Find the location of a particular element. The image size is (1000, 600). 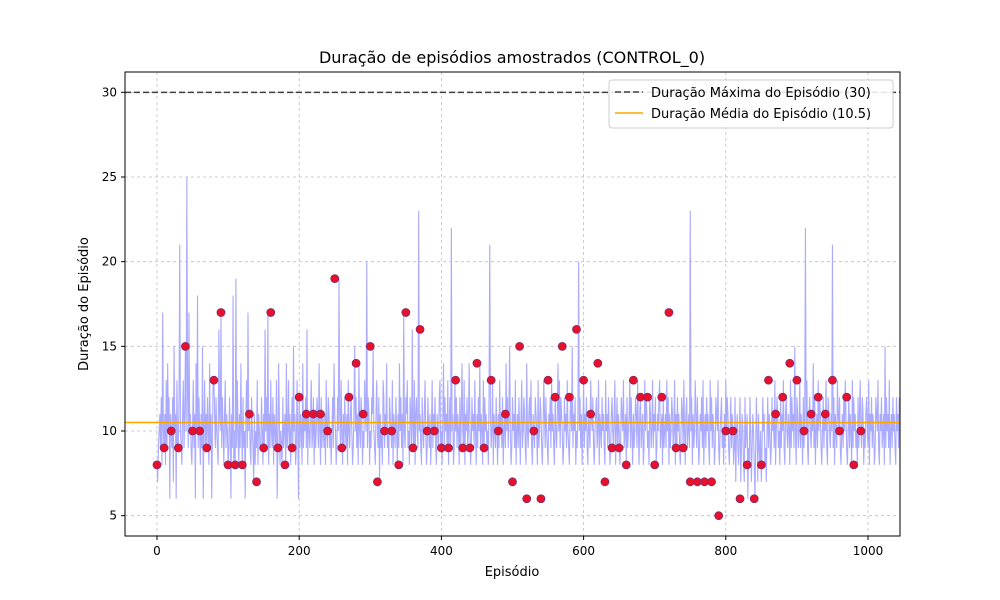

x-axis-ticks: 0 200 400 600 800 1000 is located at coordinates (518, 547).